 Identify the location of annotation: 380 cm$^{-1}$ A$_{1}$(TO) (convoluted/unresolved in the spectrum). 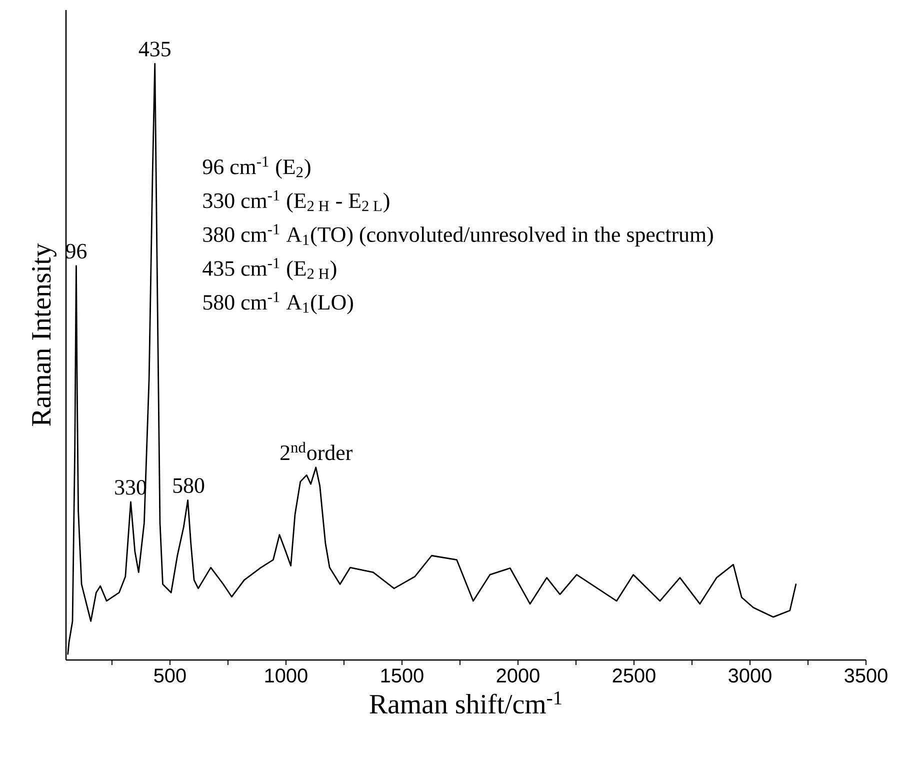
(458, 235).